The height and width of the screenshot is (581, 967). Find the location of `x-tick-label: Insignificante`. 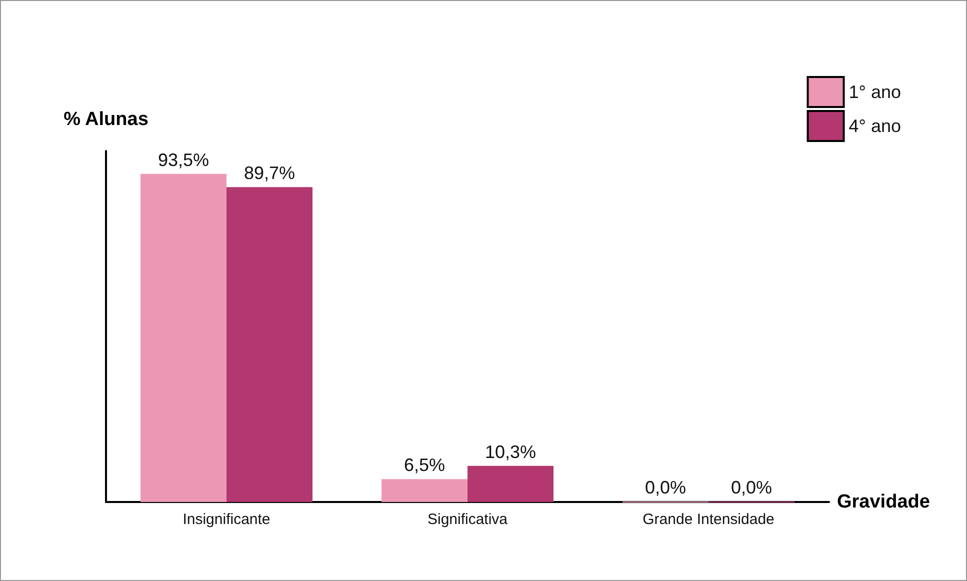

x-tick-label: Insignificante is located at coordinates (226, 519).